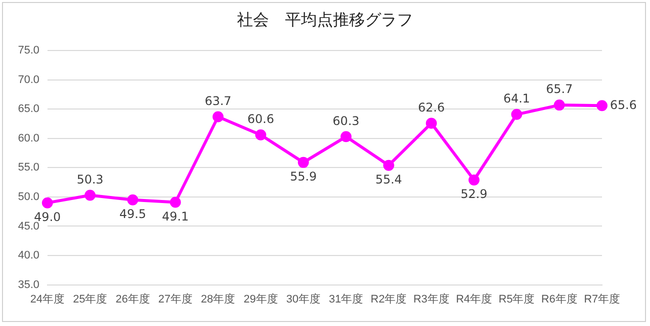  What do you see at coordinates (325, 20) in the screenshot?
I see `chart-title: 社会 平均点推移グラフ` at bounding box center [325, 20].